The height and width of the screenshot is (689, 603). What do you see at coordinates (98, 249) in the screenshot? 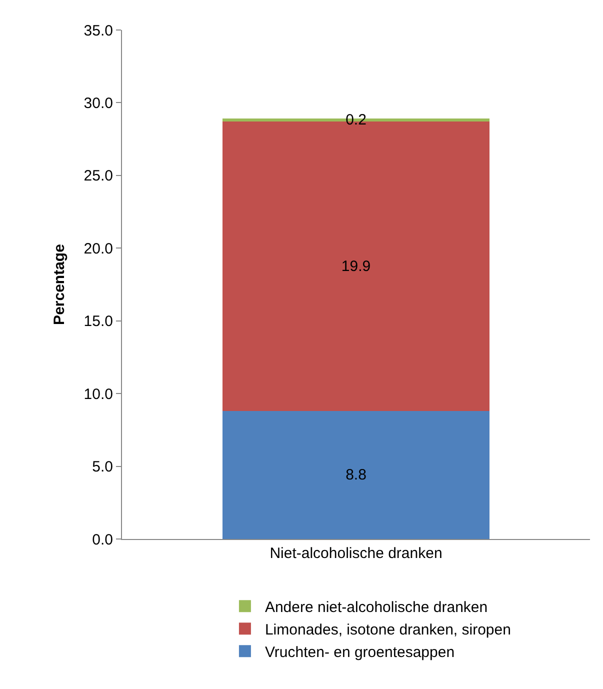
I see `y-tick-label: 20.0` at bounding box center [98, 249].